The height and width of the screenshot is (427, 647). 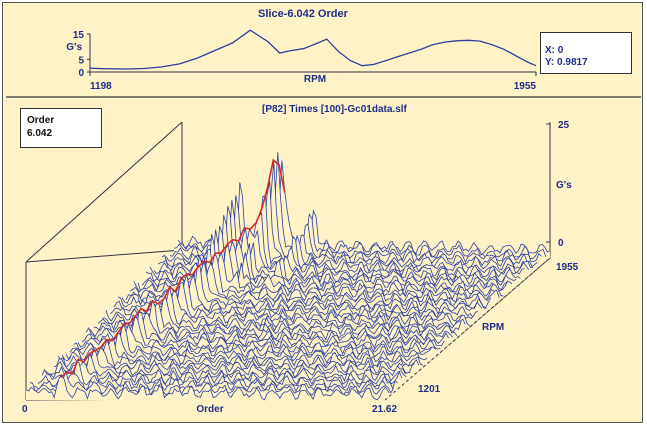 What do you see at coordinates (567, 267) in the screenshot?
I see `rpm-tick-label: 1955` at bounding box center [567, 267].